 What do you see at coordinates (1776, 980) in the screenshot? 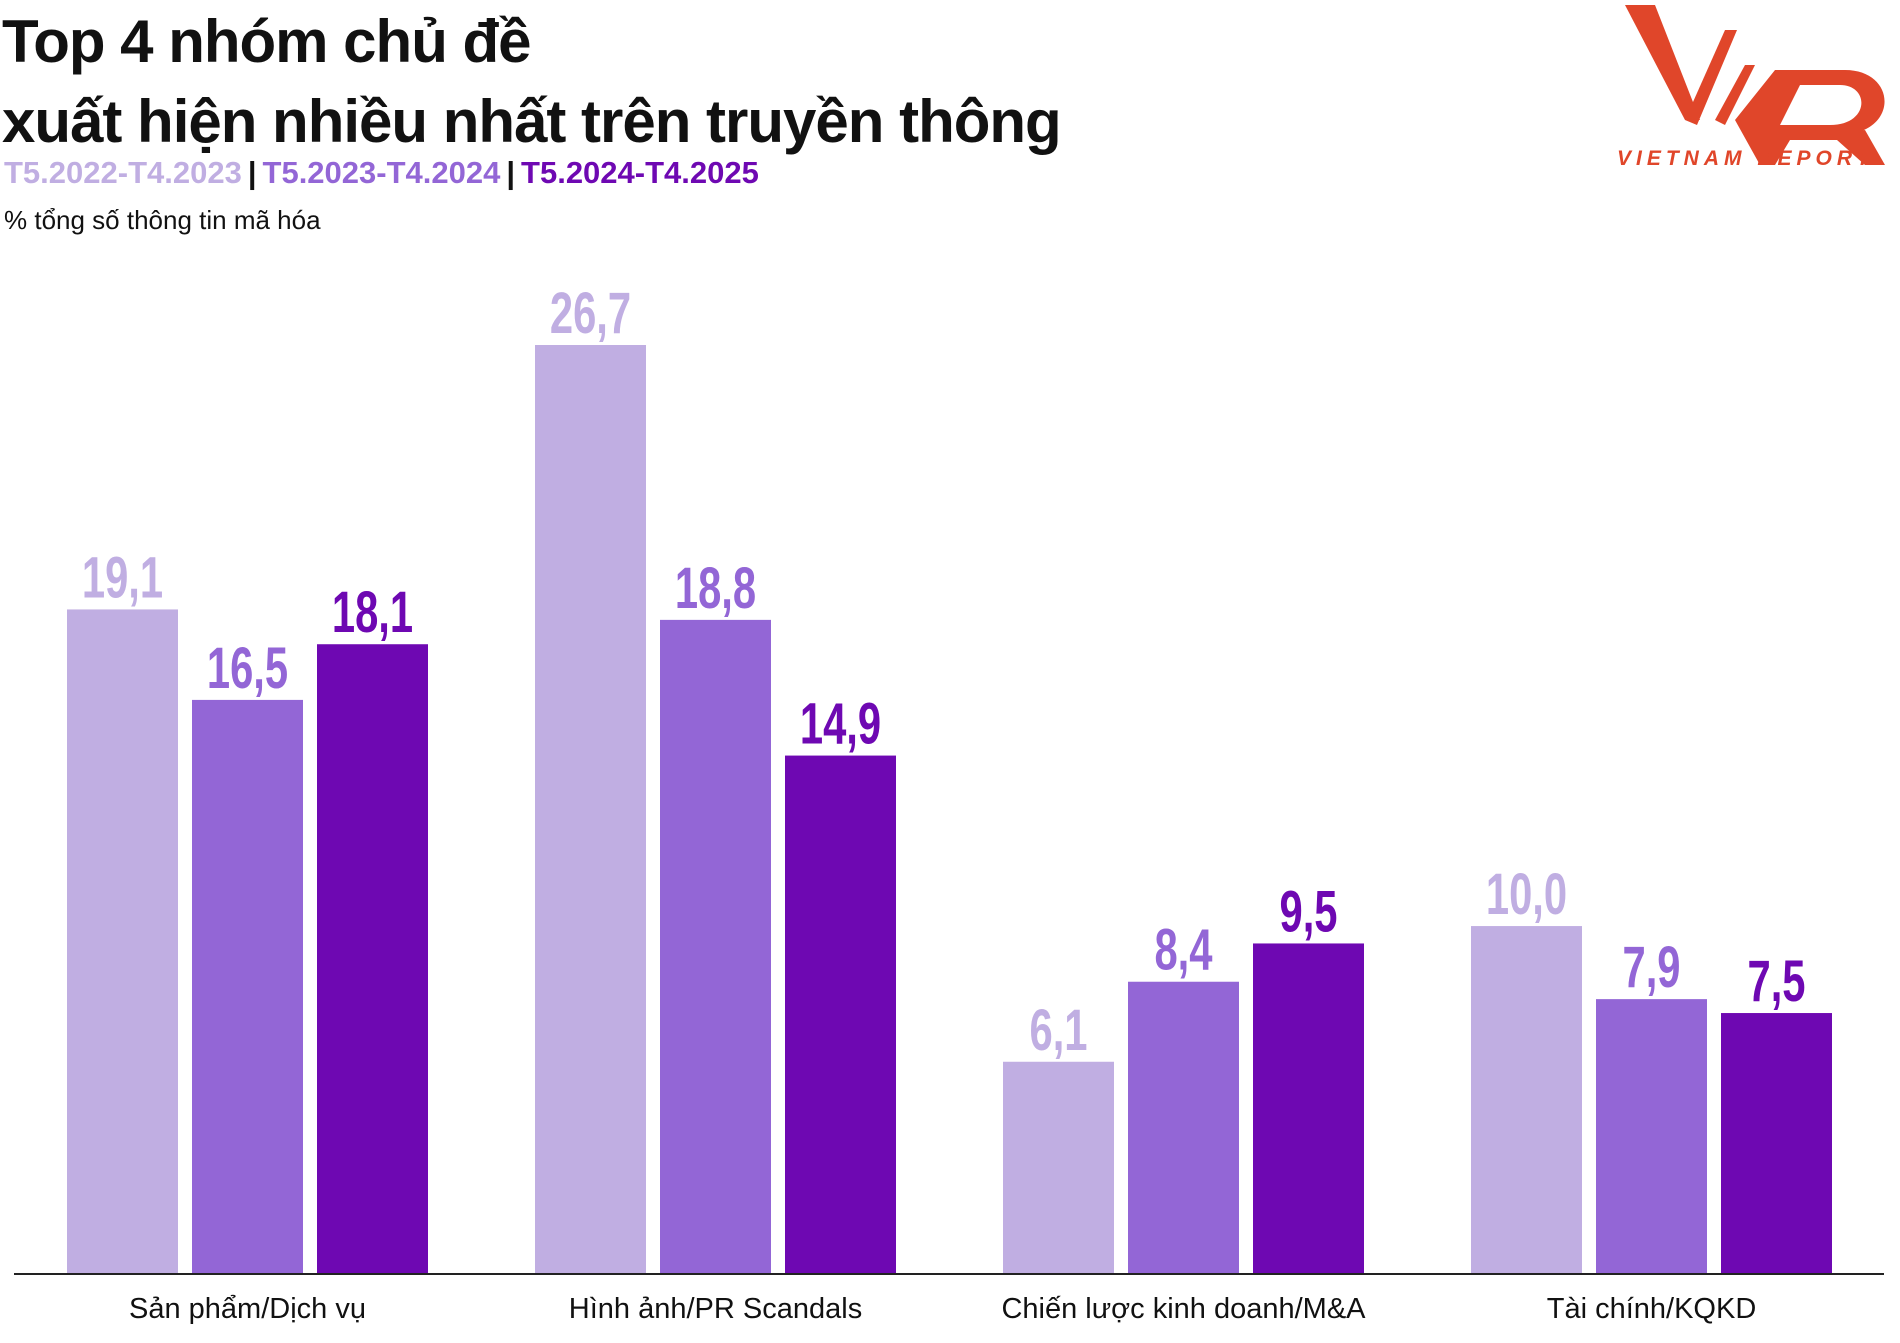
I see `data-label: 7,5` at bounding box center [1776, 980].